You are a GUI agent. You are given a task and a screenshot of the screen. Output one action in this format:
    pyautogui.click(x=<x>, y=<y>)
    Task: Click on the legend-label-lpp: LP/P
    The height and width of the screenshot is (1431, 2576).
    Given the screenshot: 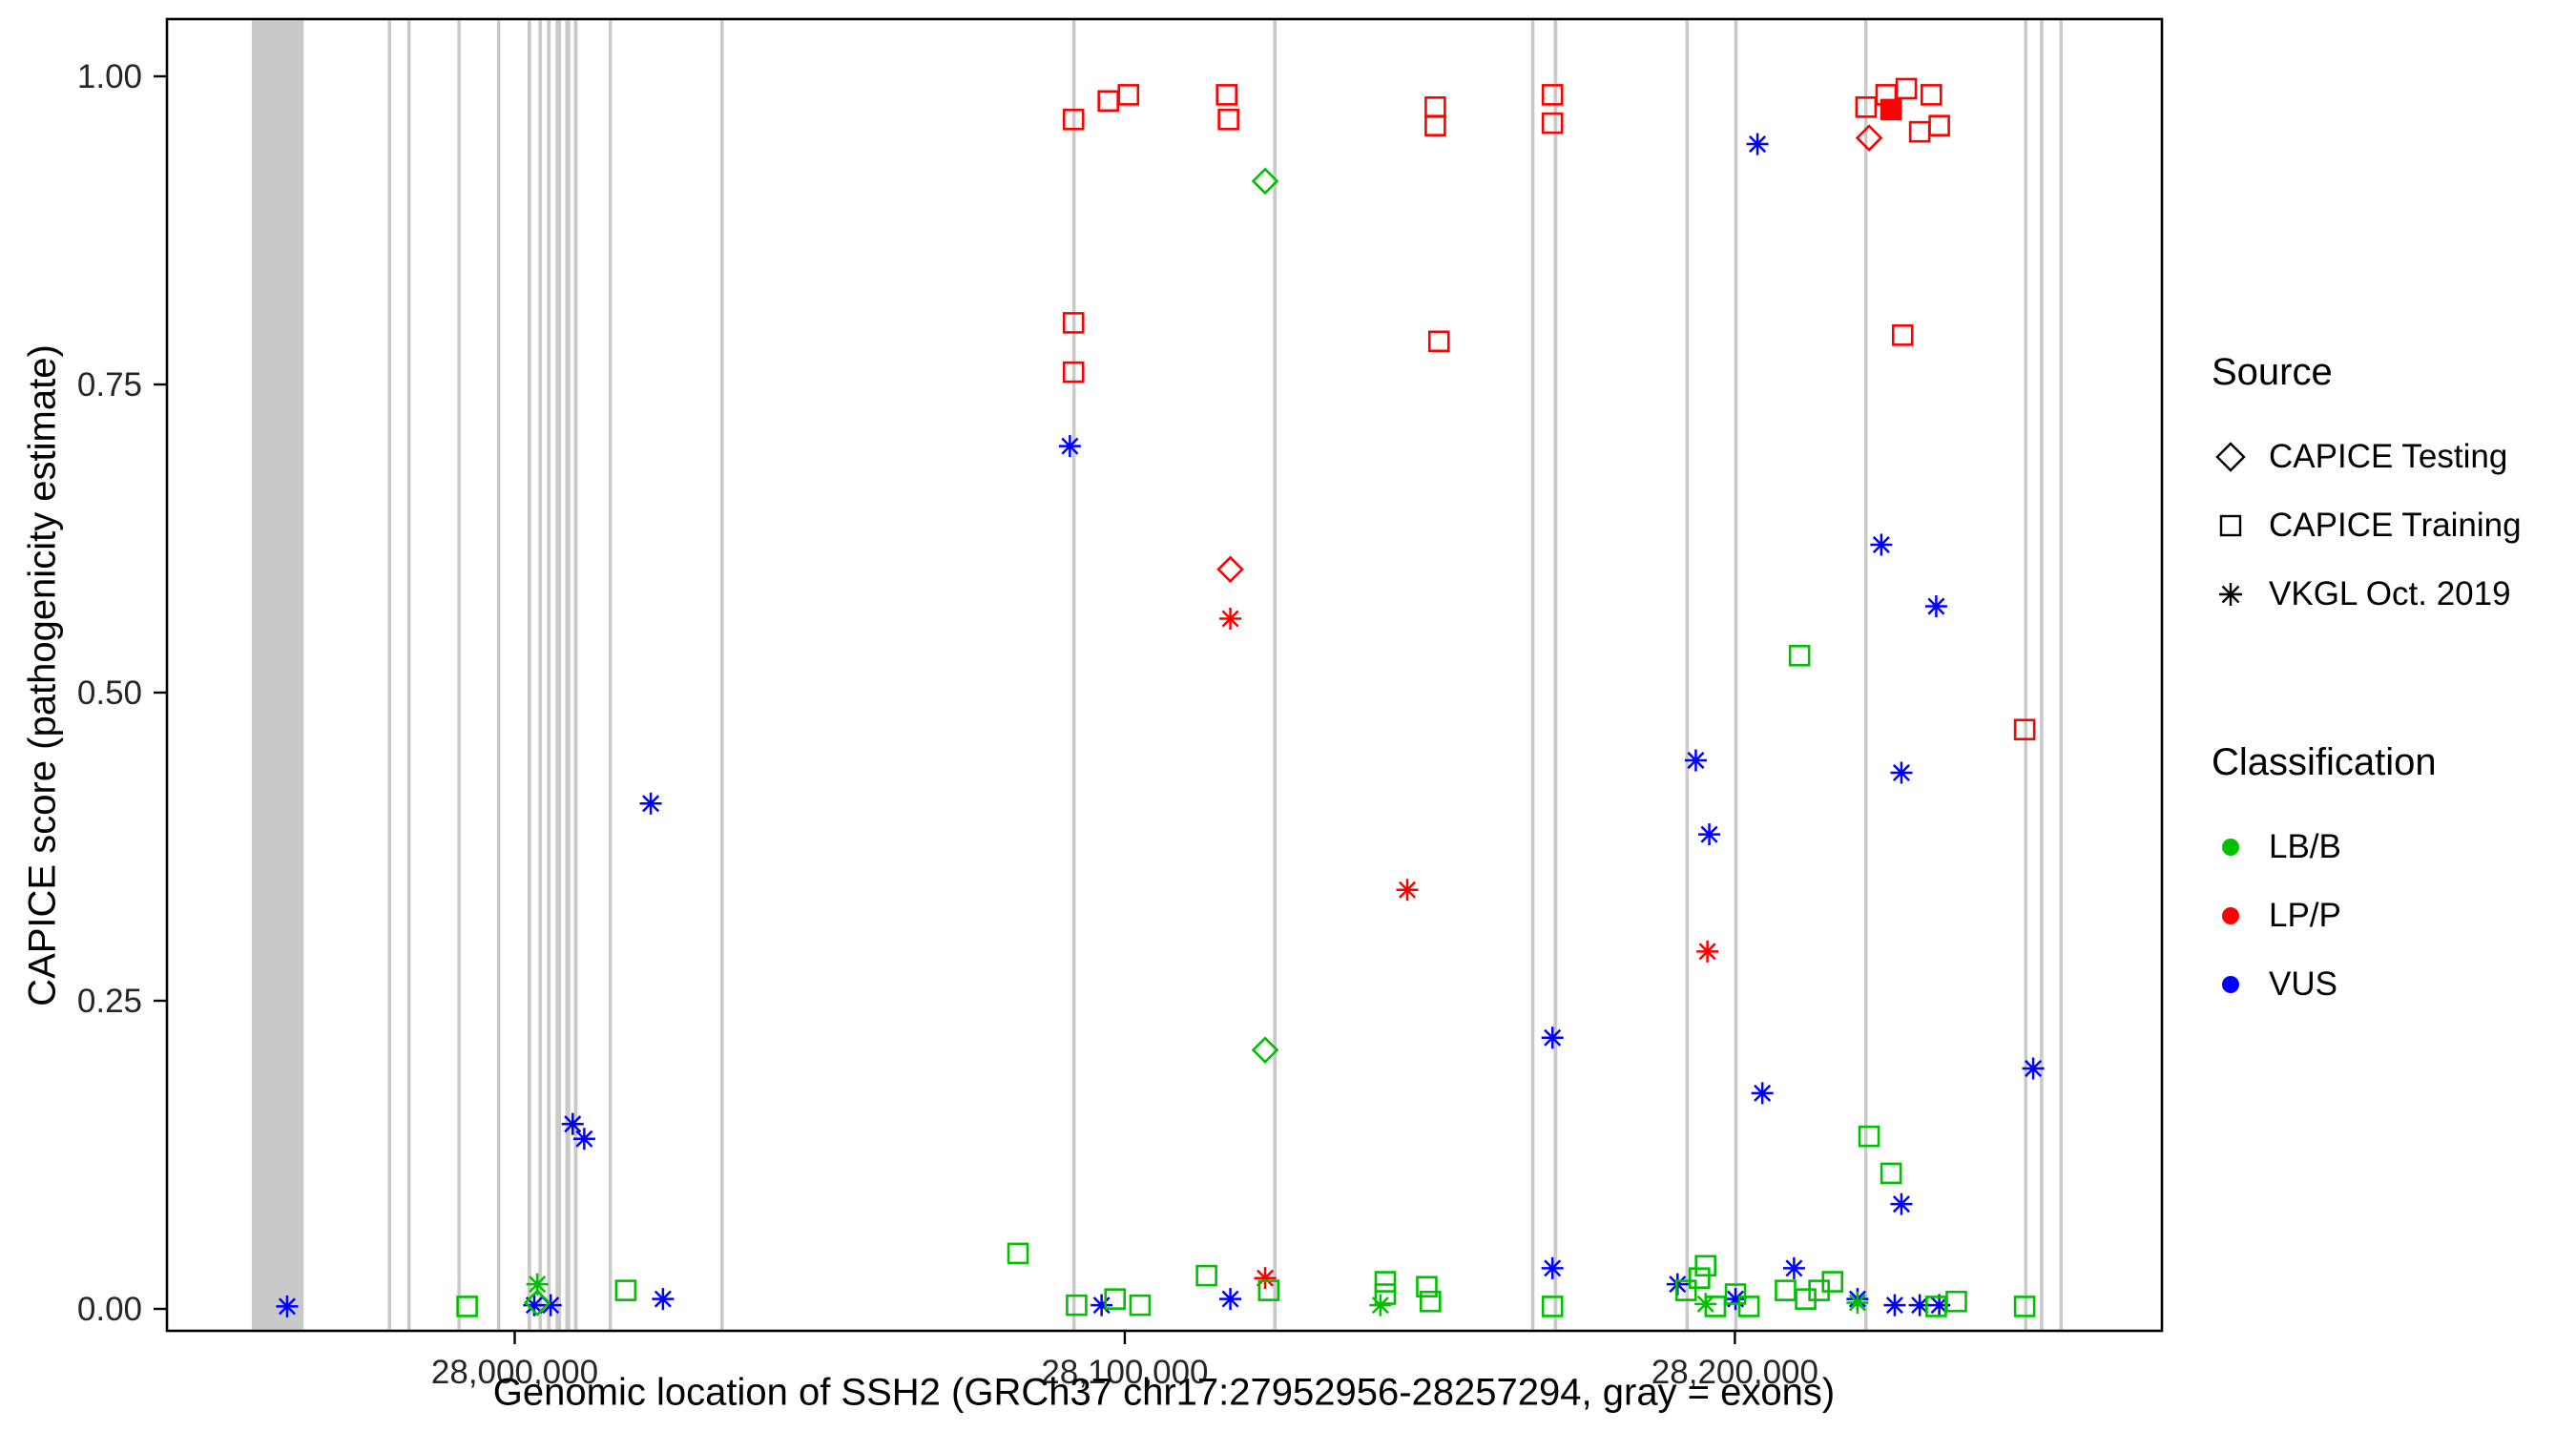 What is the action you would take?
    pyautogui.click(x=2305, y=915)
    